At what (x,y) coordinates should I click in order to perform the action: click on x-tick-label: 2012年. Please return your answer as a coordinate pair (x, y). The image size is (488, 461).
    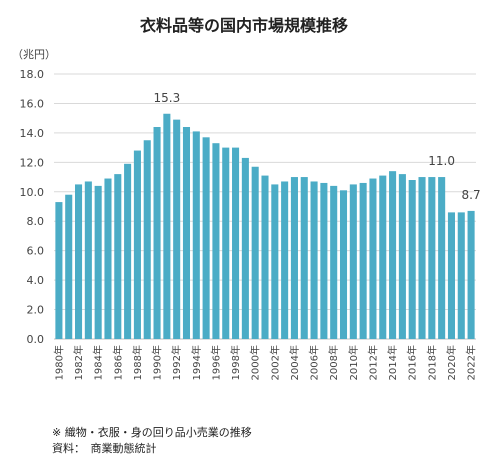
    Looking at the image, I should click on (372, 362).